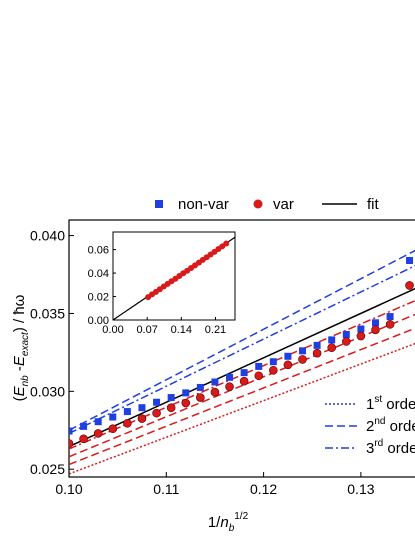 The height and width of the screenshot is (537, 415). I want to click on legend-top: non-var var fit, so click(267, 204).